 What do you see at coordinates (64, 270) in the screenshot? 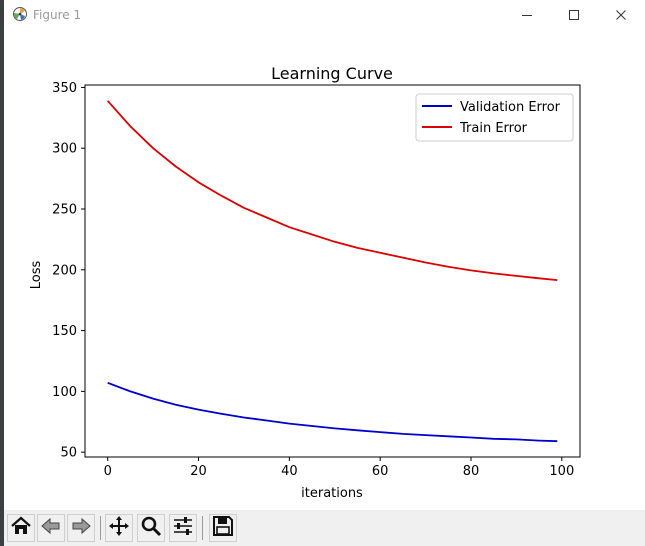
I see `y-tick-label: 200` at bounding box center [64, 270].